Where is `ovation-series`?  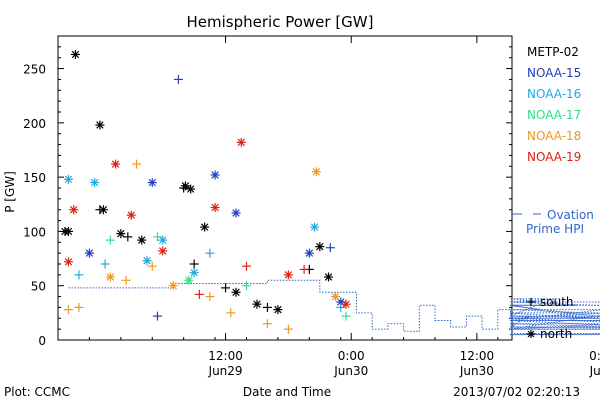
ovation-series is located at coordinates (334, 307).